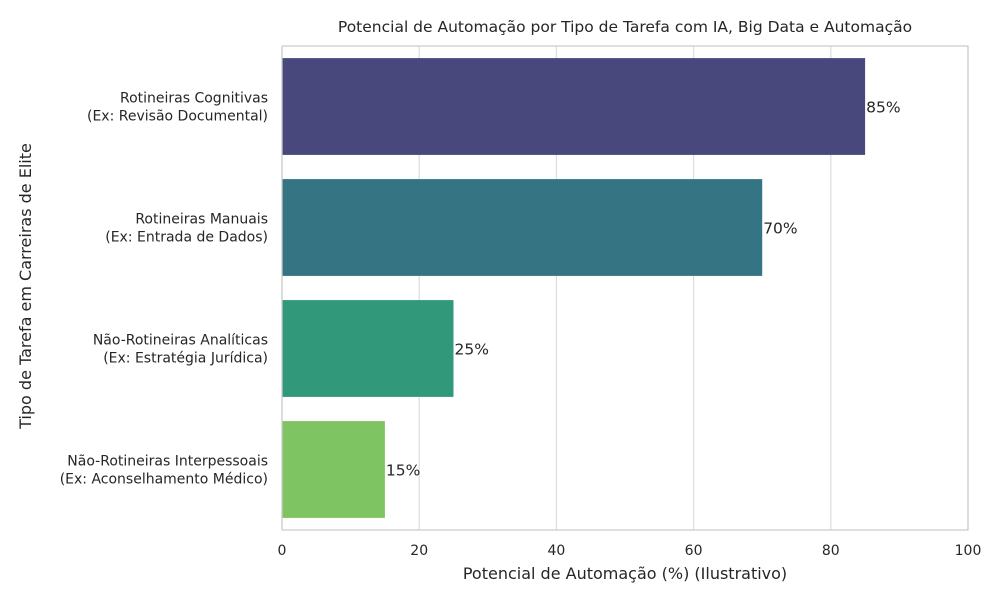 The width and height of the screenshot is (1000, 600). Describe the element at coordinates (556, 551) in the screenshot. I see `x-tick-label: 40` at that location.